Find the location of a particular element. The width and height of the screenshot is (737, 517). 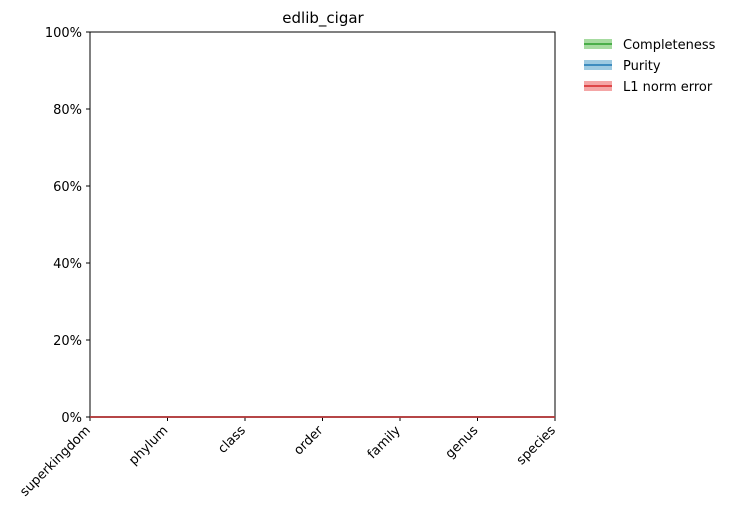

y-tick-label: 20% is located at coordinates (67, 341).